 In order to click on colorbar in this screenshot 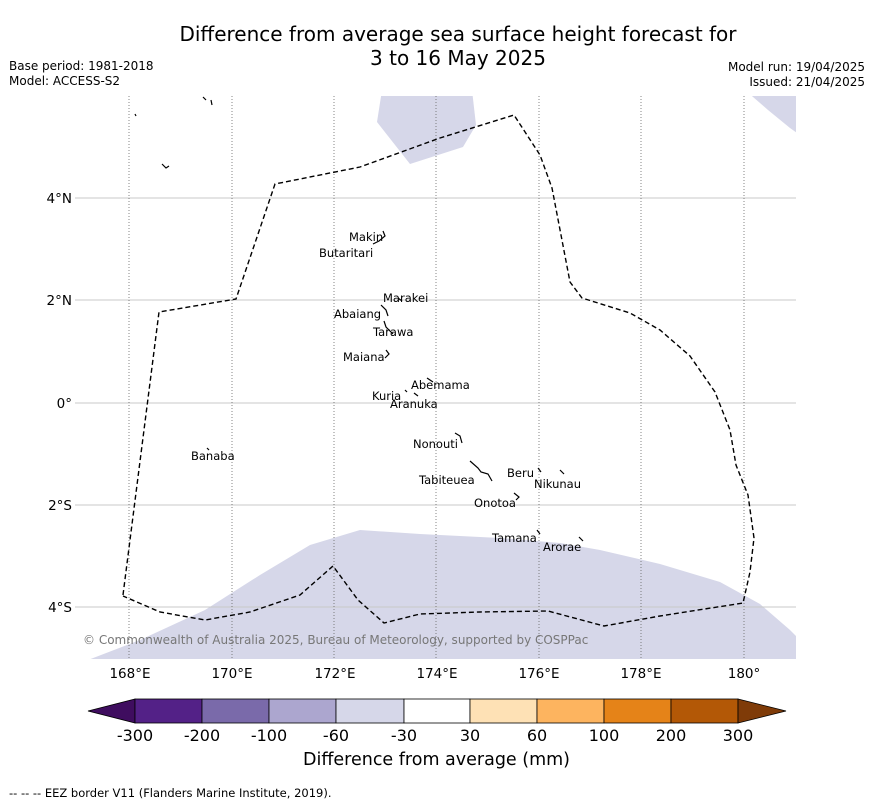, I will do `click(437, 711)`.